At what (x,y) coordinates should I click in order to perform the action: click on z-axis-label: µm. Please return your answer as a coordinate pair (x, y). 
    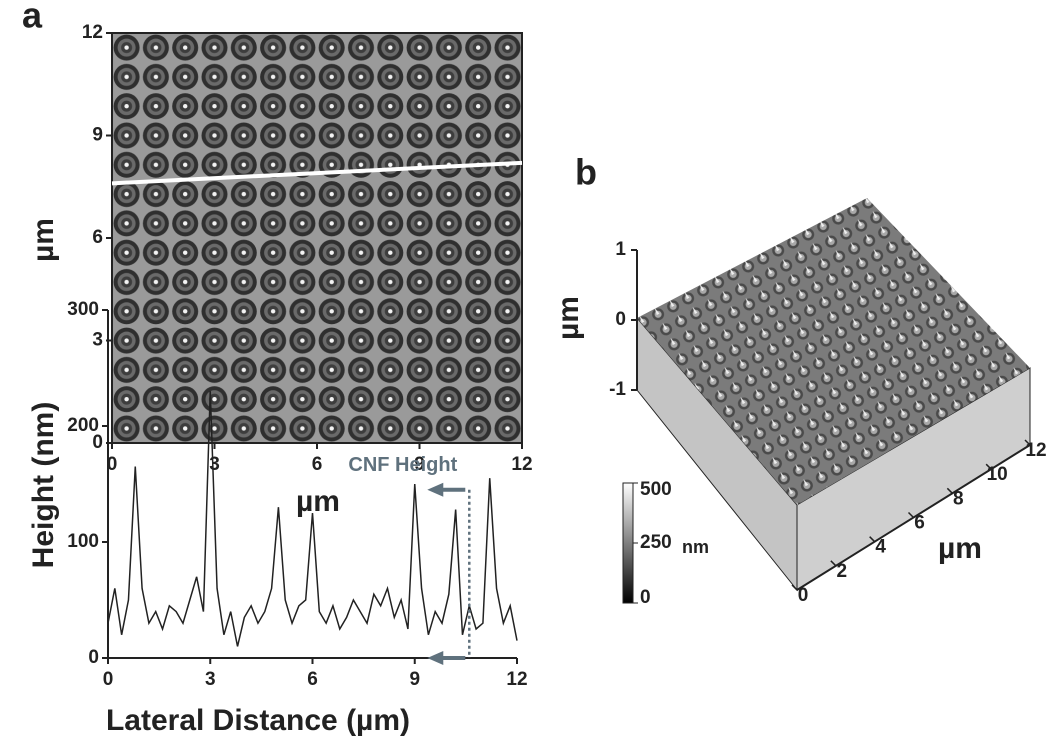
    Looking at the image, I should click on (568, 318).